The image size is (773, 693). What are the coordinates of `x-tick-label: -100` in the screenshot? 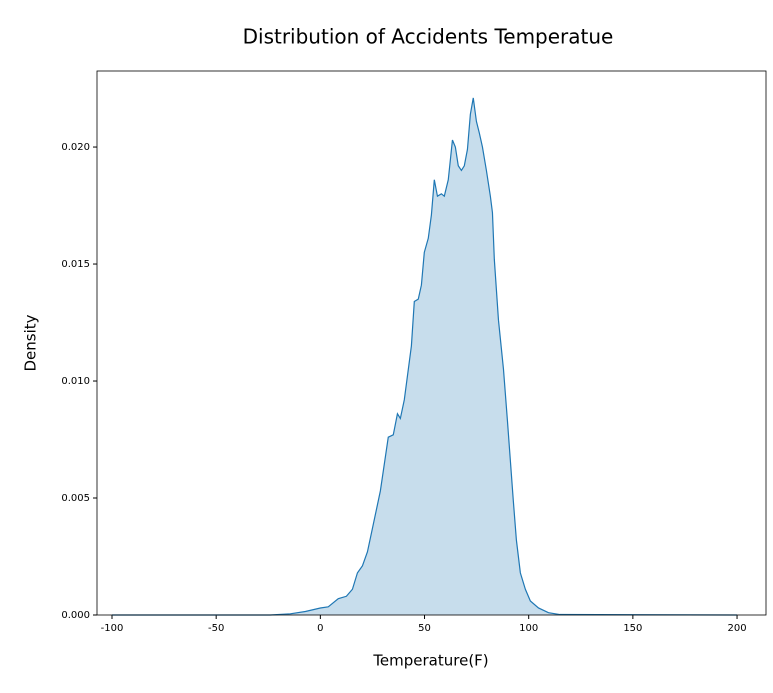 It's located at (112, 628).